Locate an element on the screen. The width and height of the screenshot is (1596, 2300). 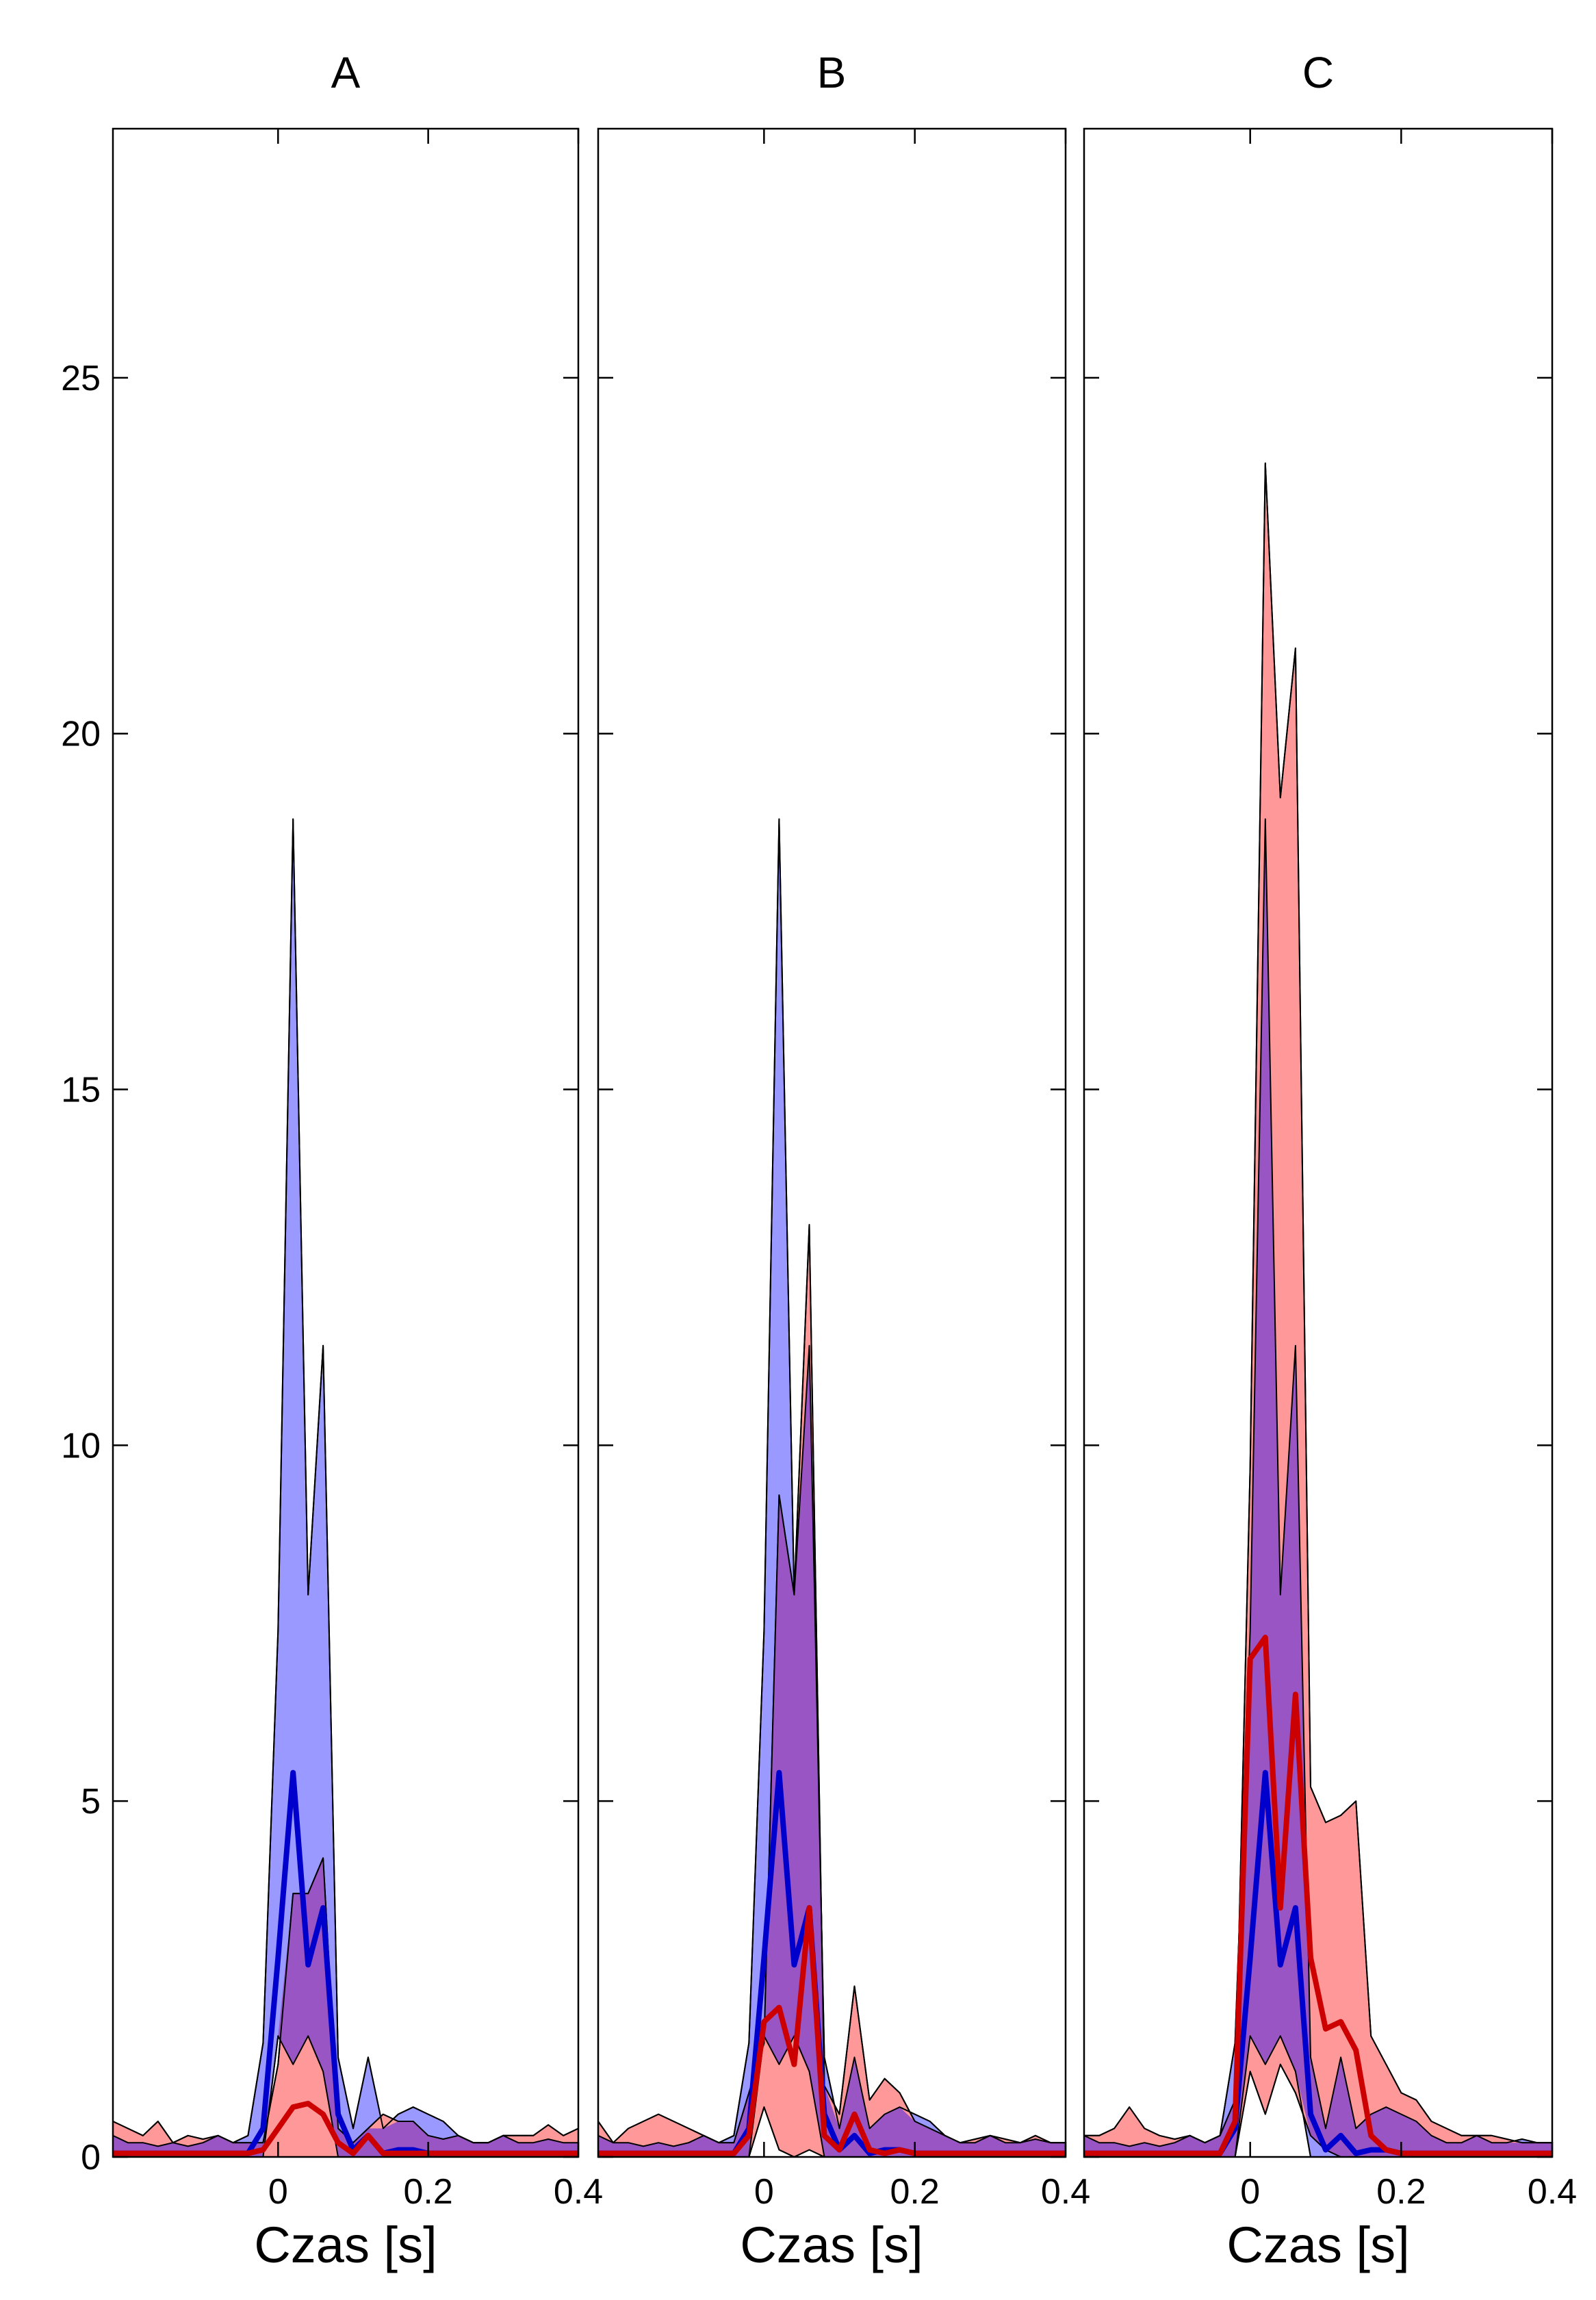
y-tick-label-a-2: 10 is located at coordinates (81, 1446).